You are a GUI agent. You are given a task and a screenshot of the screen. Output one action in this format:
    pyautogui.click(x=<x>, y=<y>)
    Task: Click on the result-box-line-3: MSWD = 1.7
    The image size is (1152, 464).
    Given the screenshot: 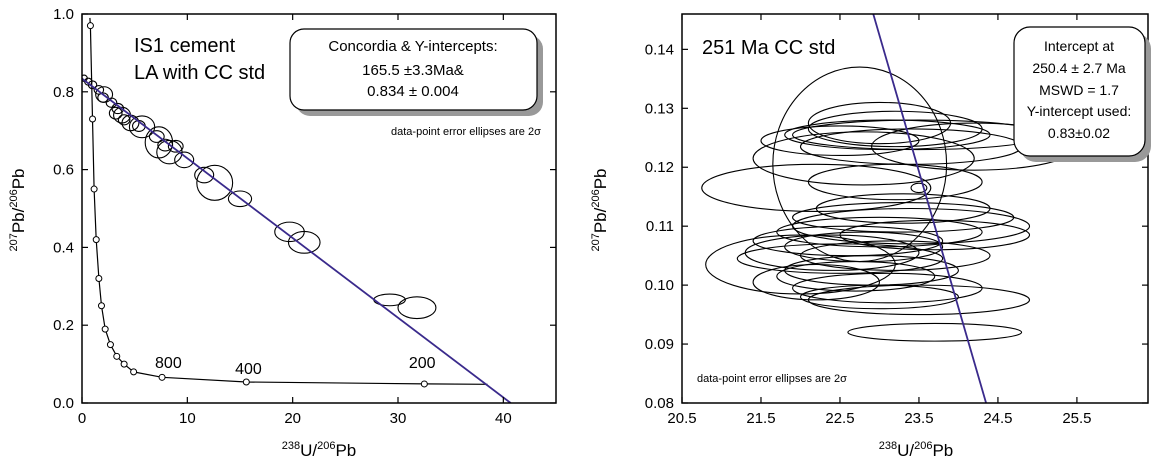 What is the action you would take?
    pyautogui.click(x=1079, y=90)
    